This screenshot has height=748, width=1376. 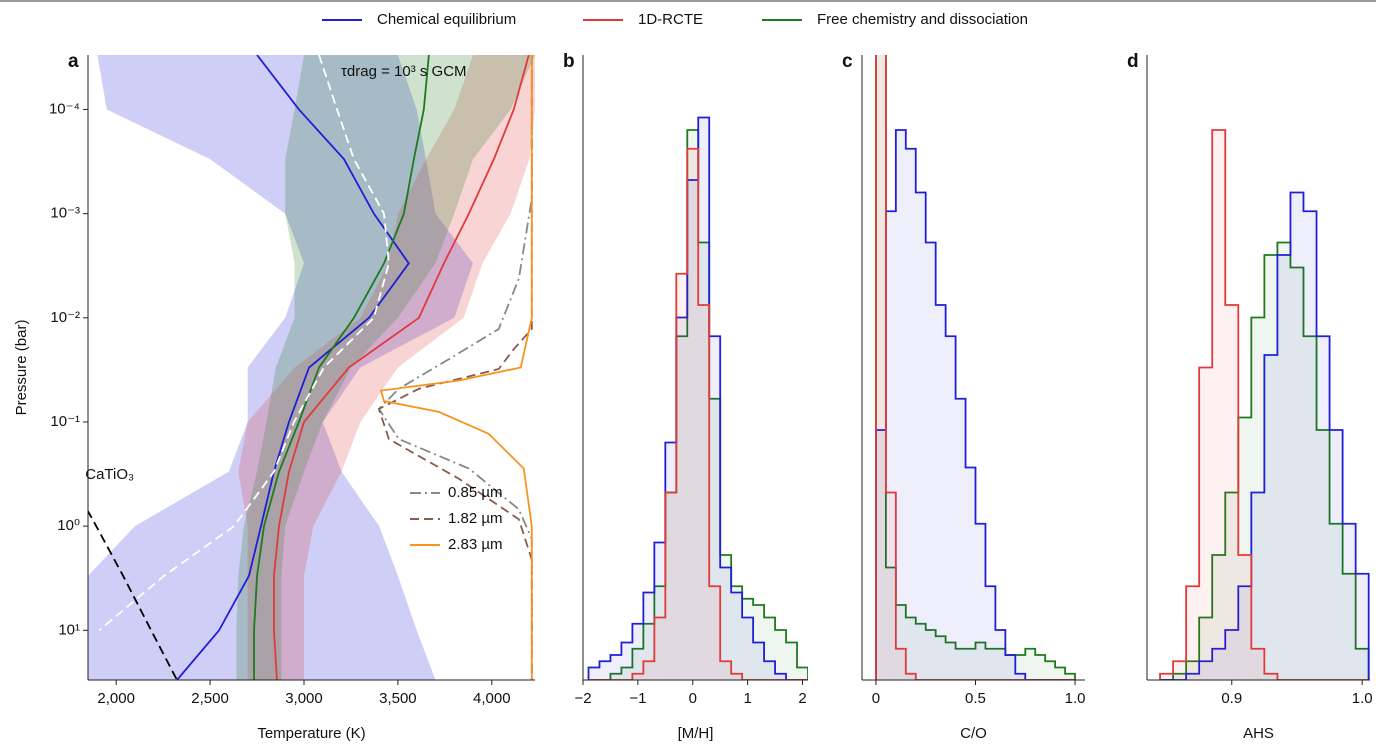 What do you see at coordinates (1258, 733) in the screenshot?
I see `x-axis-label: AHS` at bounding box center [1258, 733].